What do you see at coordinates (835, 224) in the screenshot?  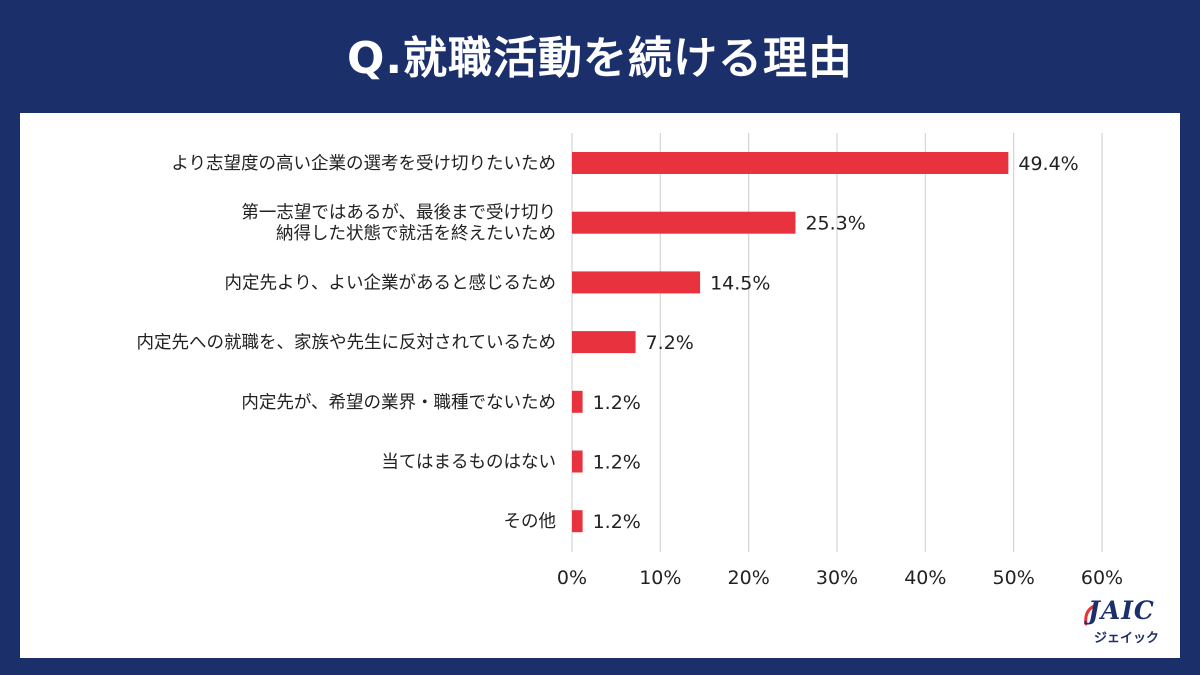 I see `data-label: 25.3%` at bounding box center [835, 224].